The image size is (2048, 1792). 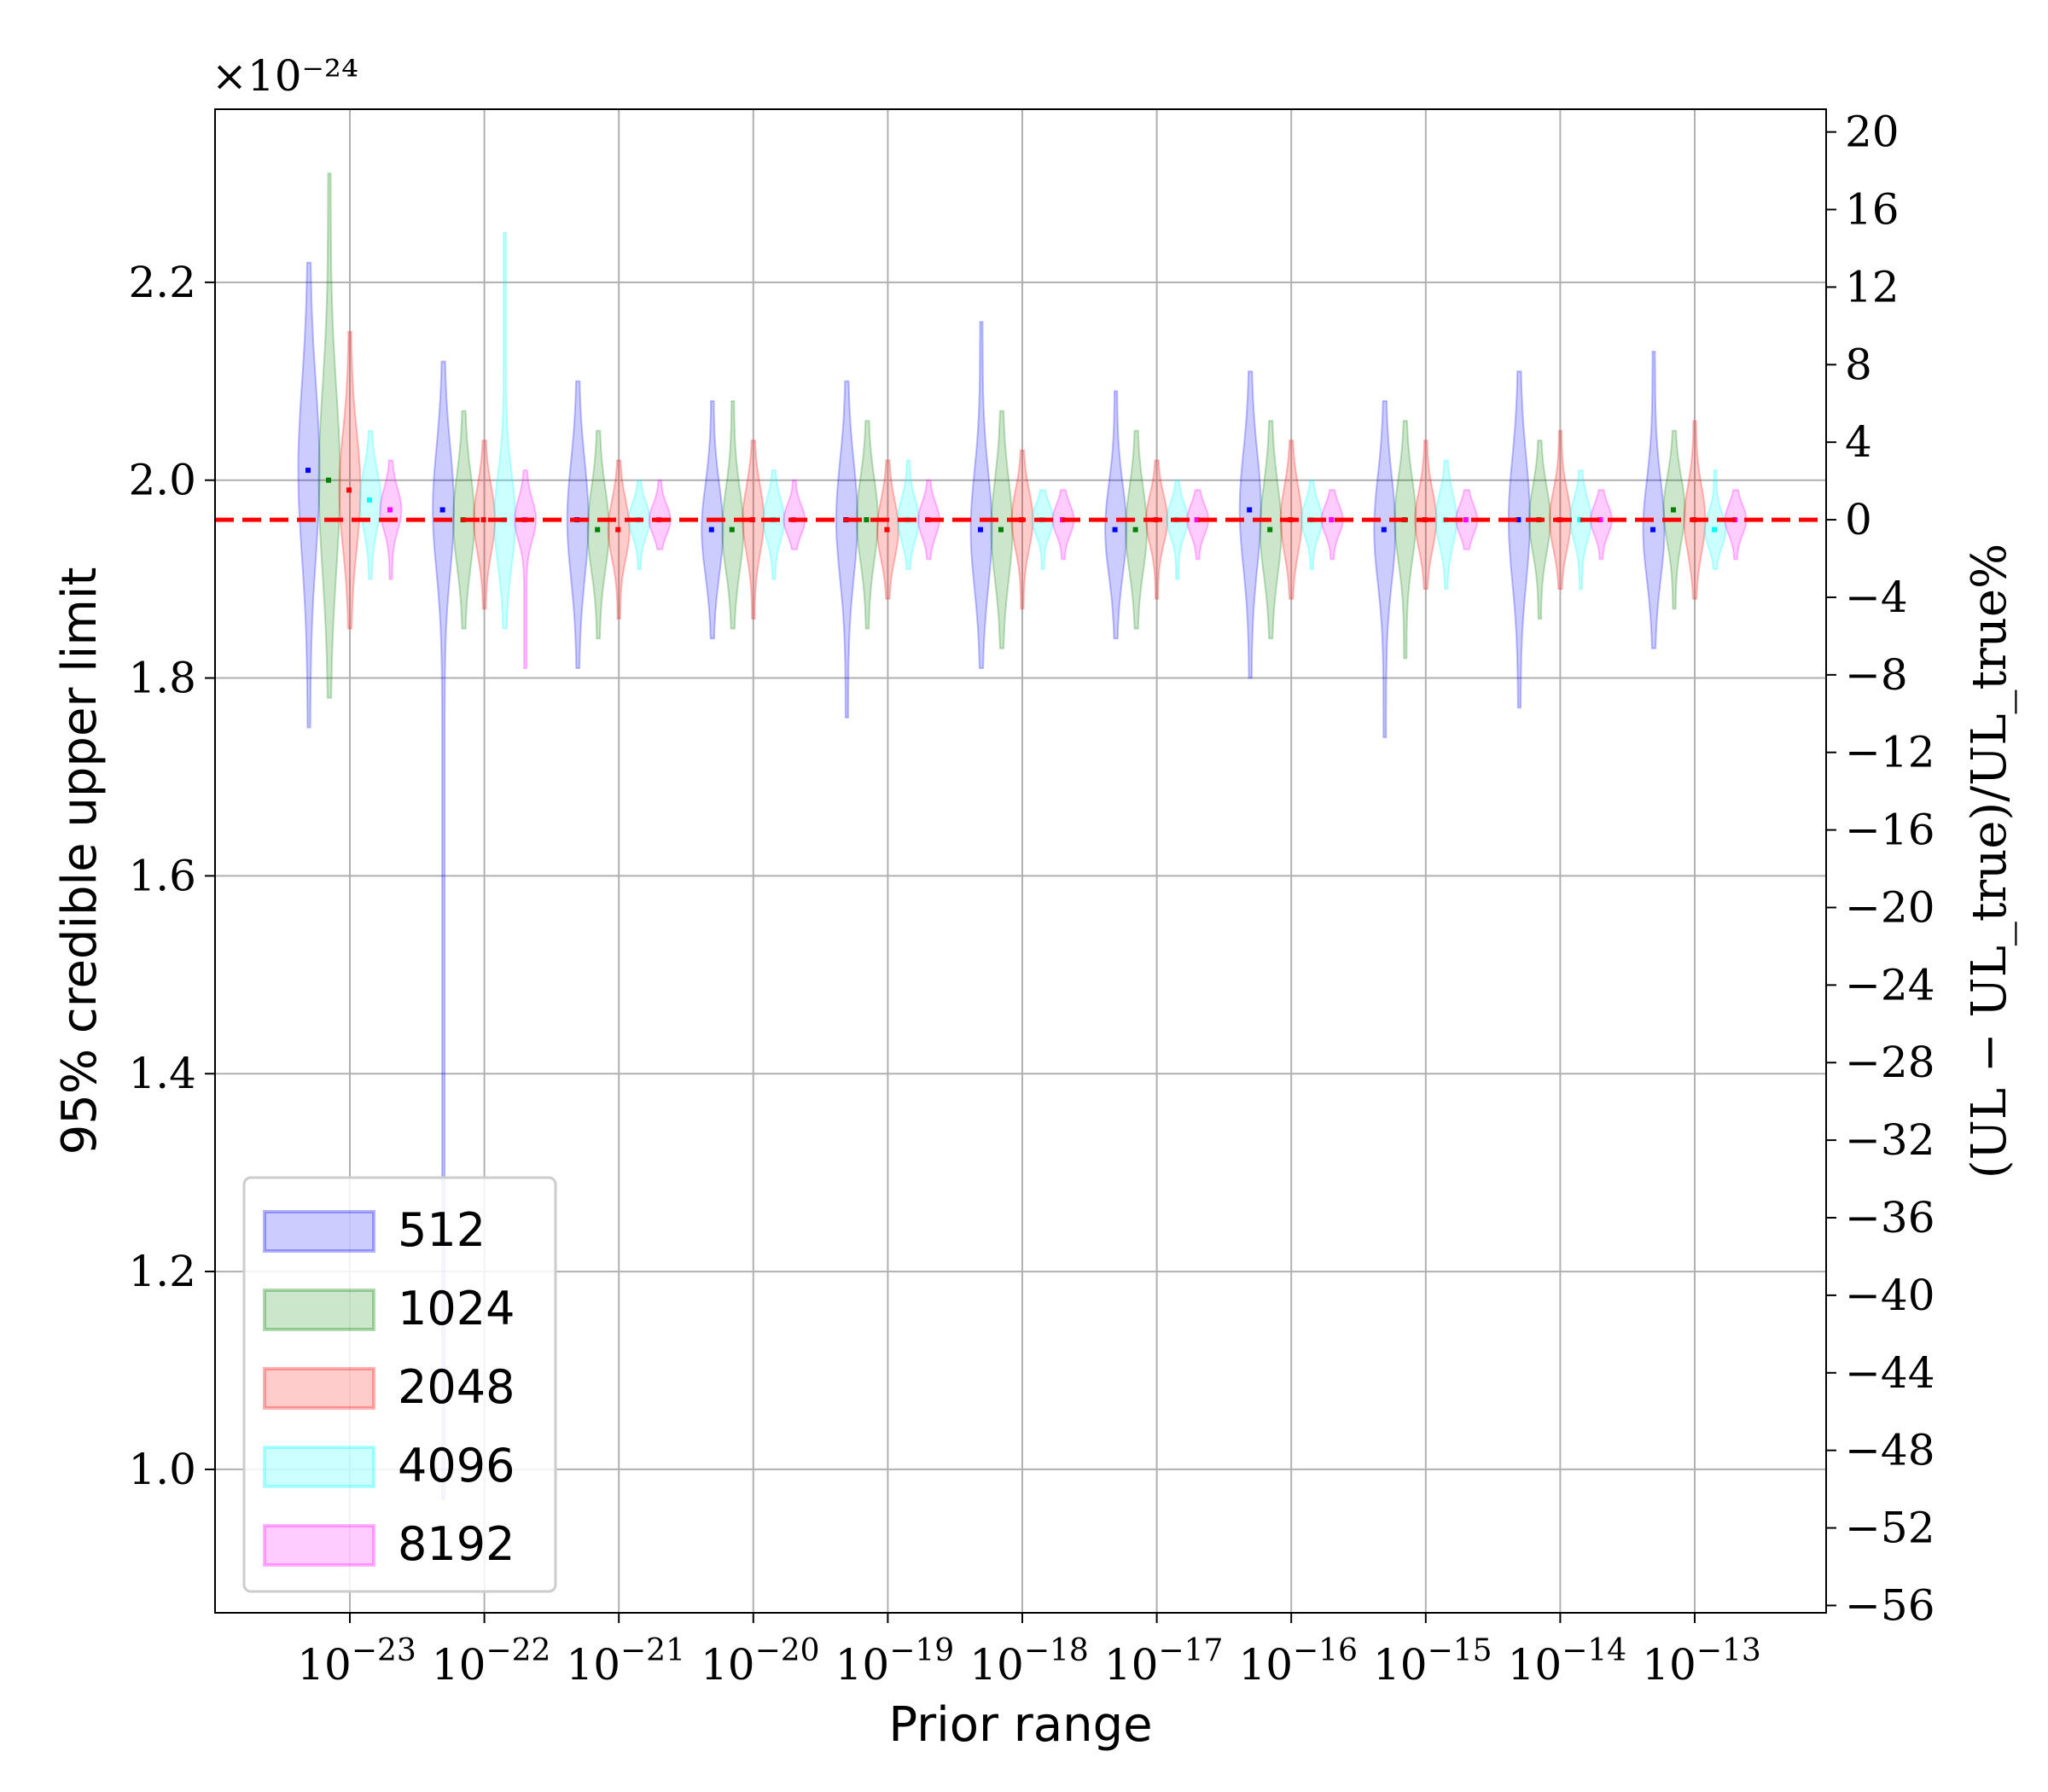 What do you see at coordinates (1890, 1528) in the screenshot?
I see `right-y-tick-label: −52` at bounding box center [1890, 1528].